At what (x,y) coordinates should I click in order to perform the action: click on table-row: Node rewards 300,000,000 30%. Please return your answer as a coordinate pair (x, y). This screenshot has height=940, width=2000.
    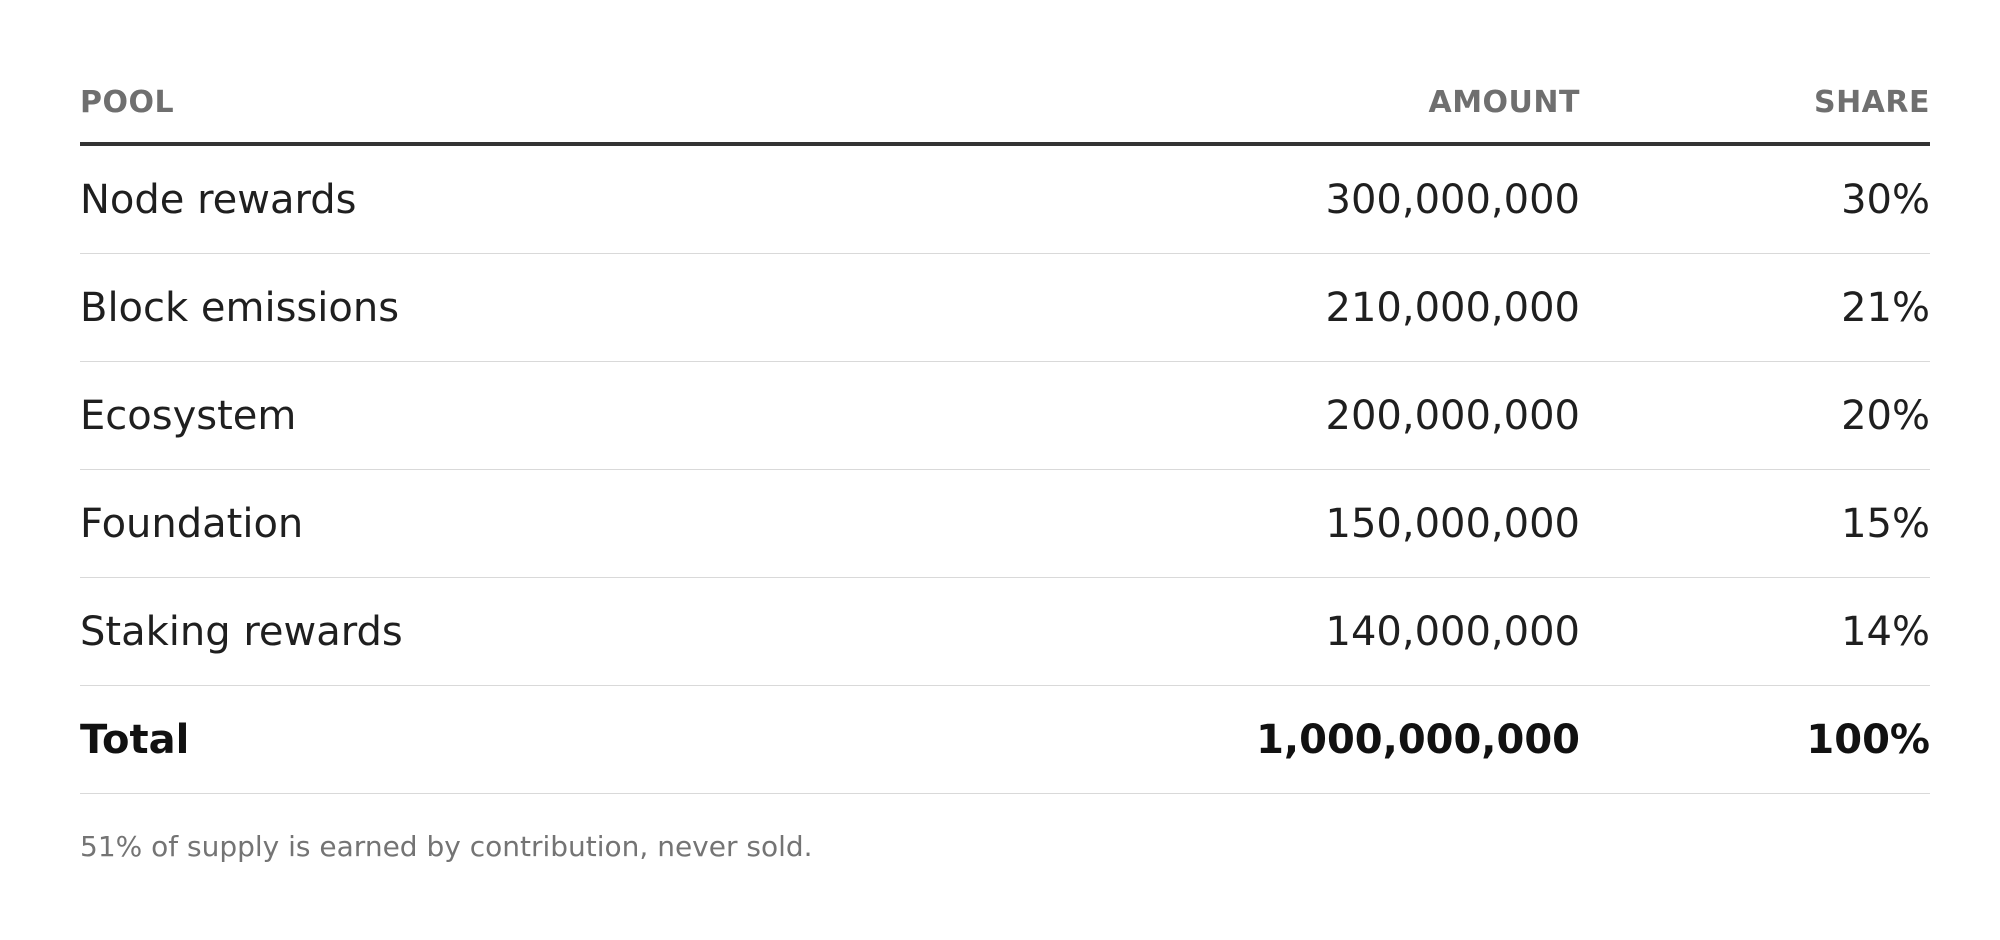
    Looking at the image, I should click on (1005, 200).